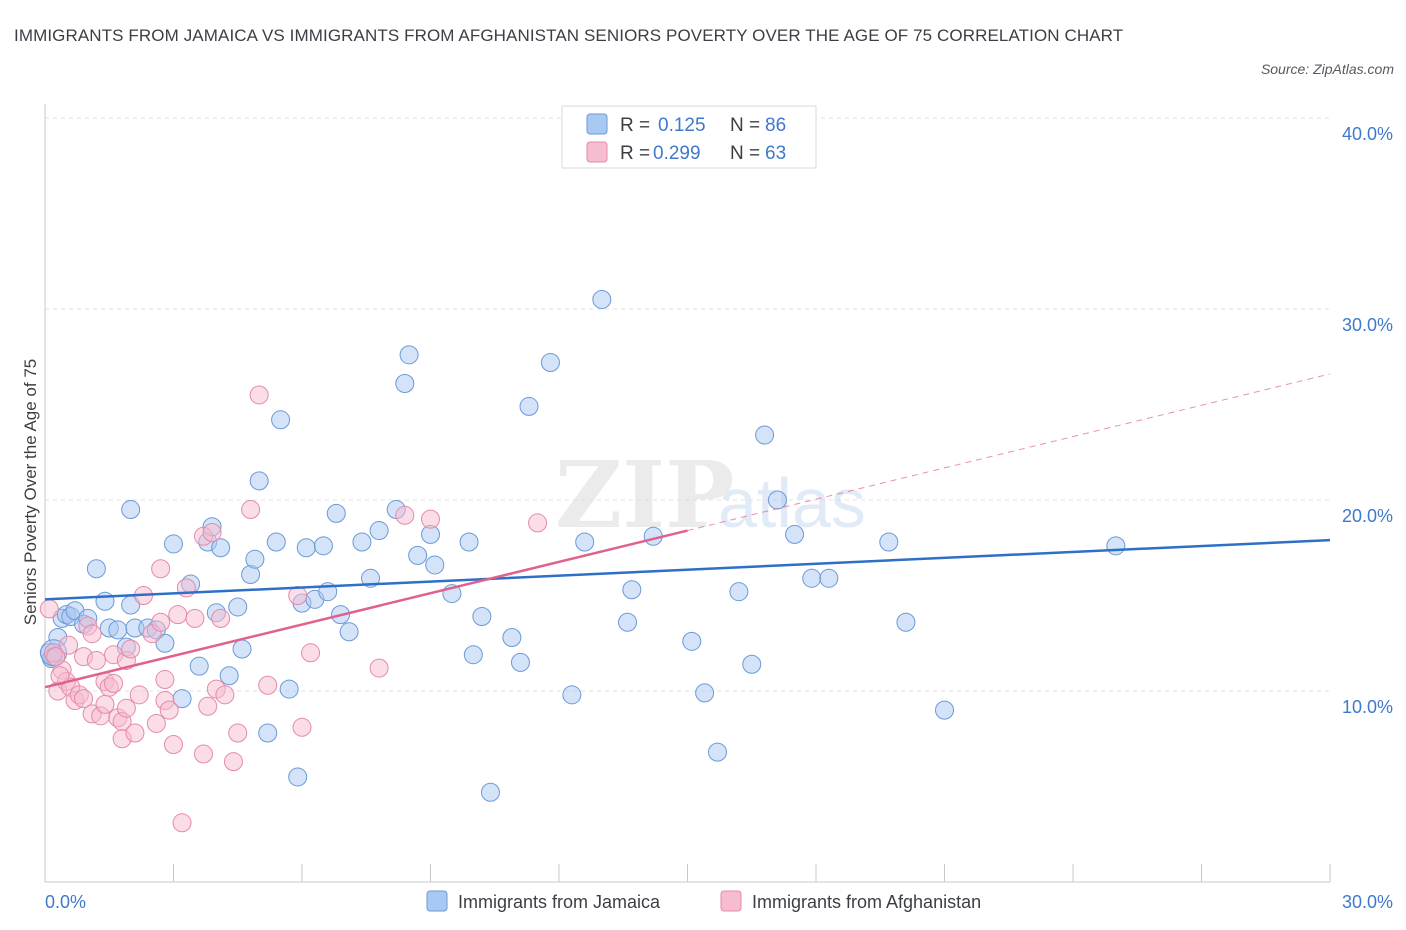 The image size is (1406, 930). Describe the element at coordinates (687, 569) in the screenshot. I see `trend-line-jamaica` at that location.